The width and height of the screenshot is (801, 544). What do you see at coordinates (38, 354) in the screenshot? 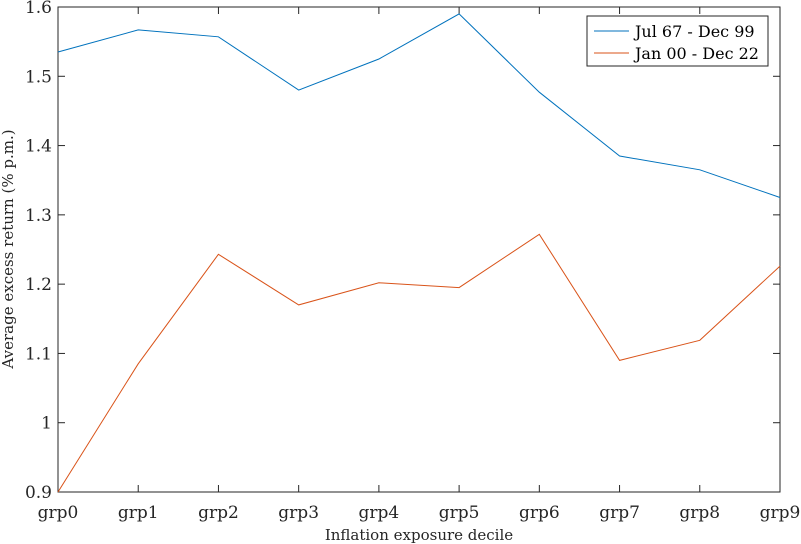
I see `y-tick-label: 1.1` at bounding box center [38, 354].